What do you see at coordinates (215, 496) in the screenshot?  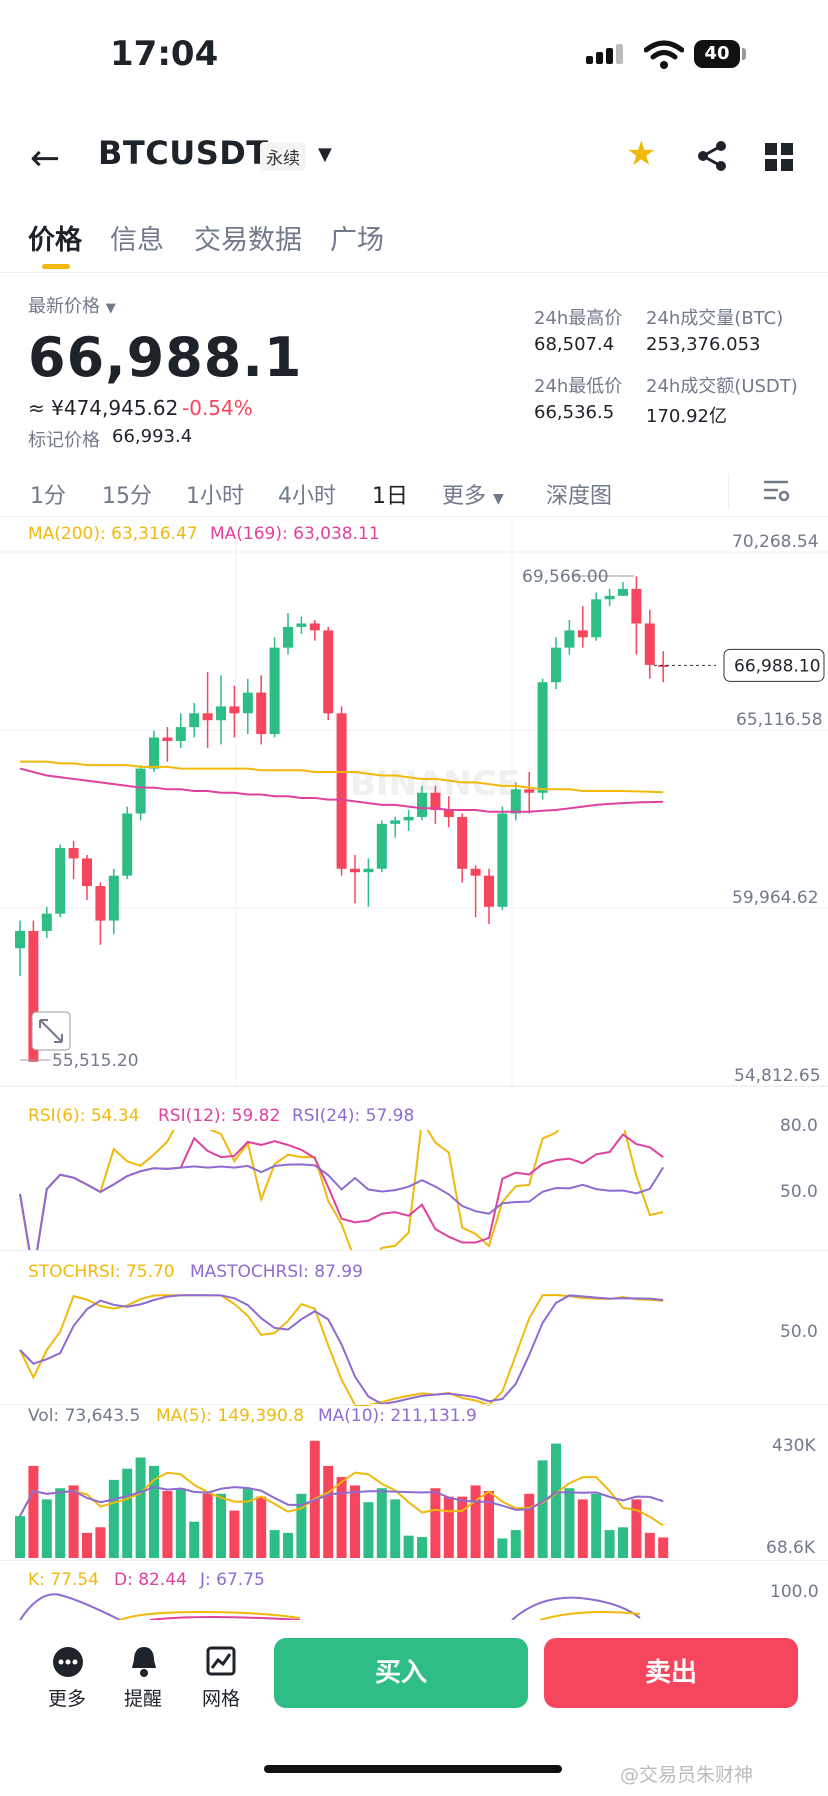 I see `interval-1h: 1小时` at bounding box center [215, 496].